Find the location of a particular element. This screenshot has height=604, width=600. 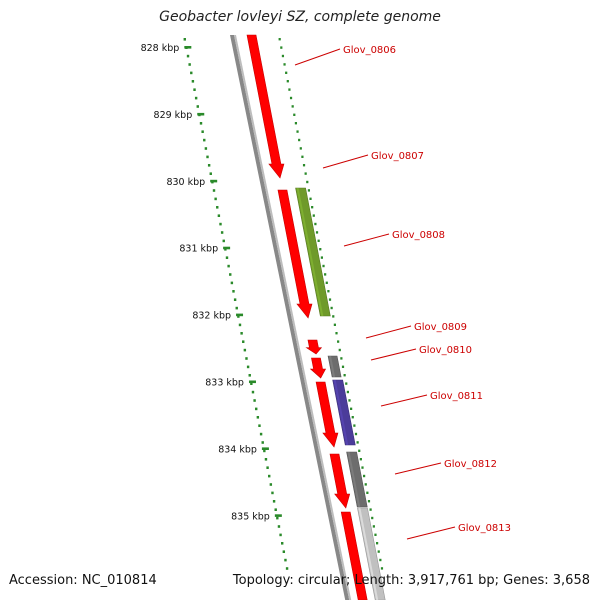

gene-label-glov-0812: Glov_0812 is located at coordinates (470, 464).